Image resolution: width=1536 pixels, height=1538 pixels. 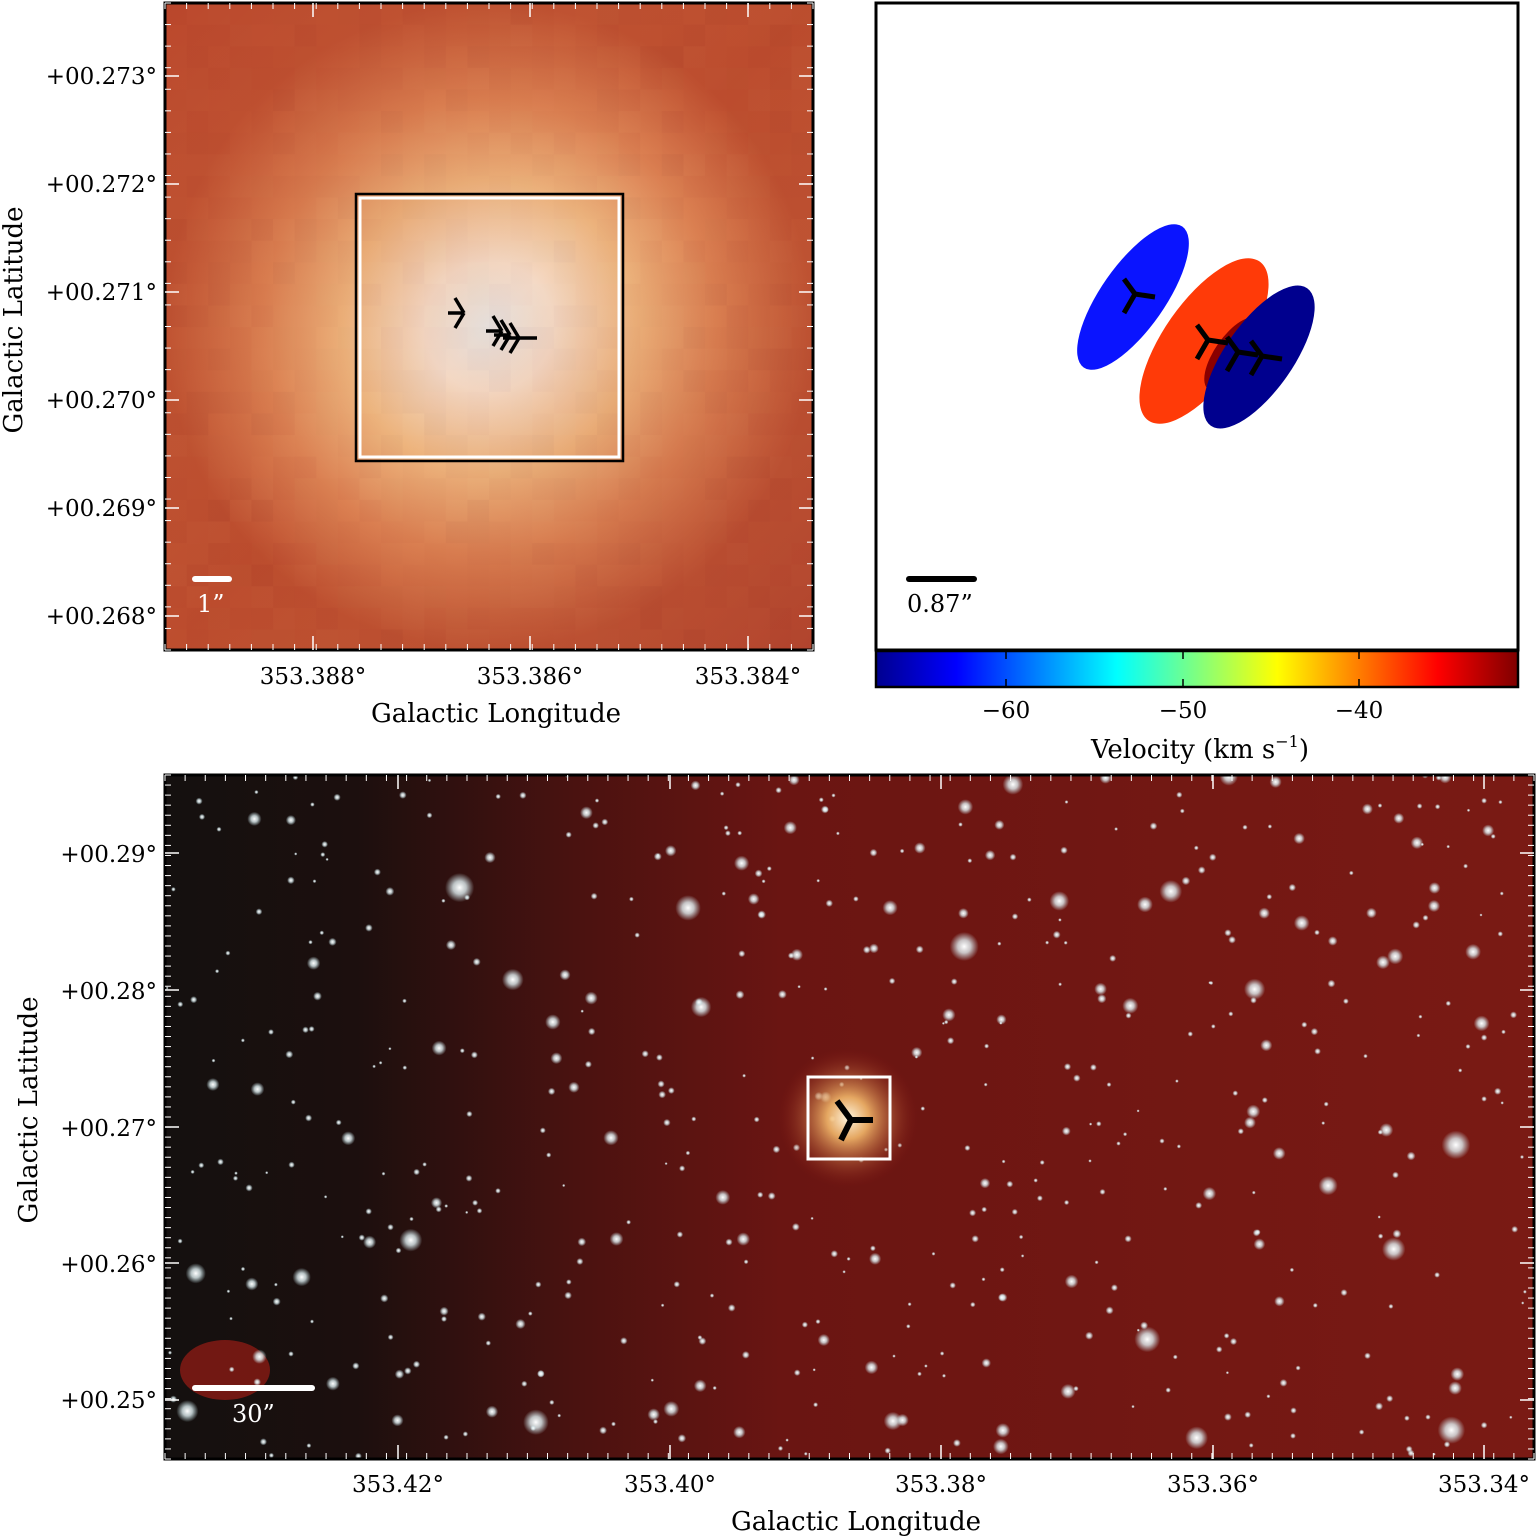 What do you see at coordinates (941, 579) in the screenshot?
I see `scale-bar-087arcsec` at bounding box center [941, 579].